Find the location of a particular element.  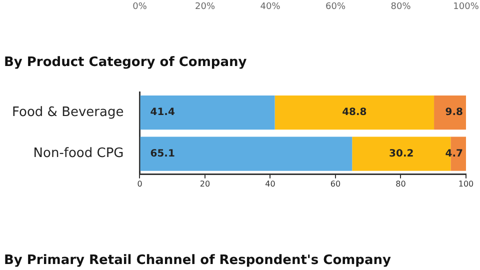

chart-title: By Product Category of Company is located at coordinates (126, 62).